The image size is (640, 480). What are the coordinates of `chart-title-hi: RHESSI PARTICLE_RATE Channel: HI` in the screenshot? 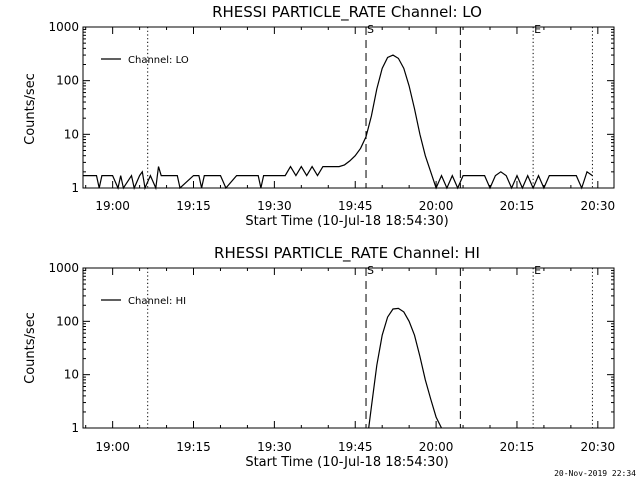 It's located at (347, 253).